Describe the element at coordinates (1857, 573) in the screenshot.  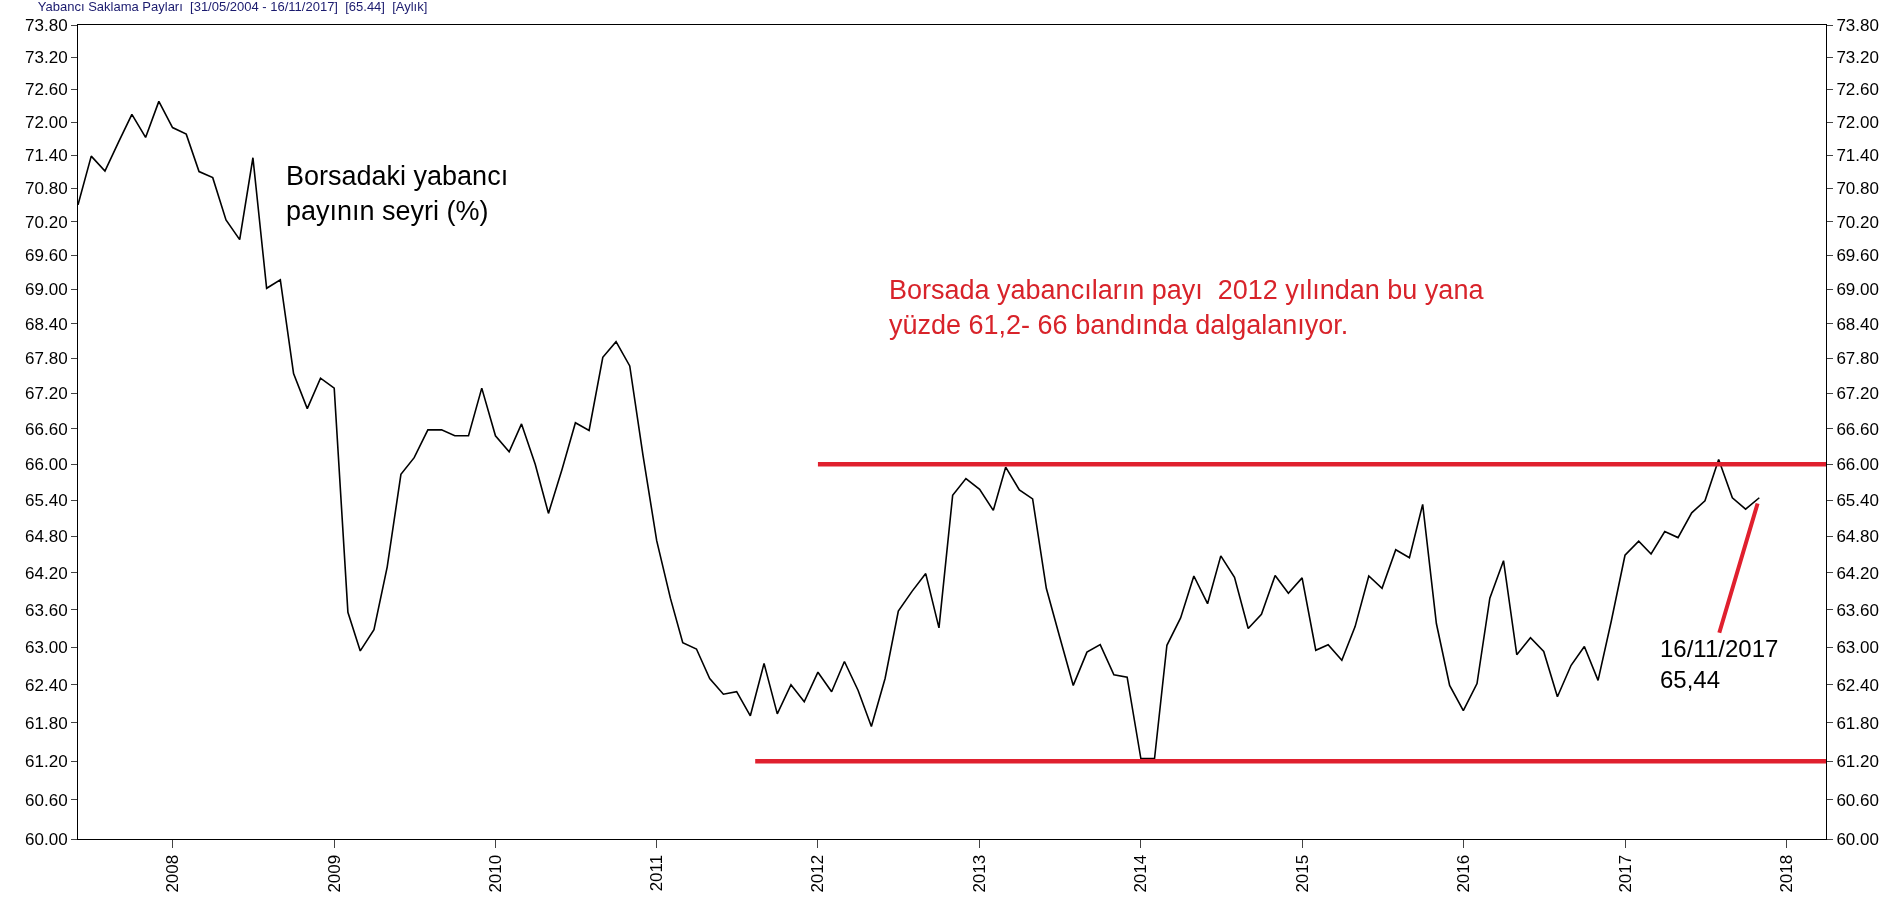
I see `text: 64.20` at that location.